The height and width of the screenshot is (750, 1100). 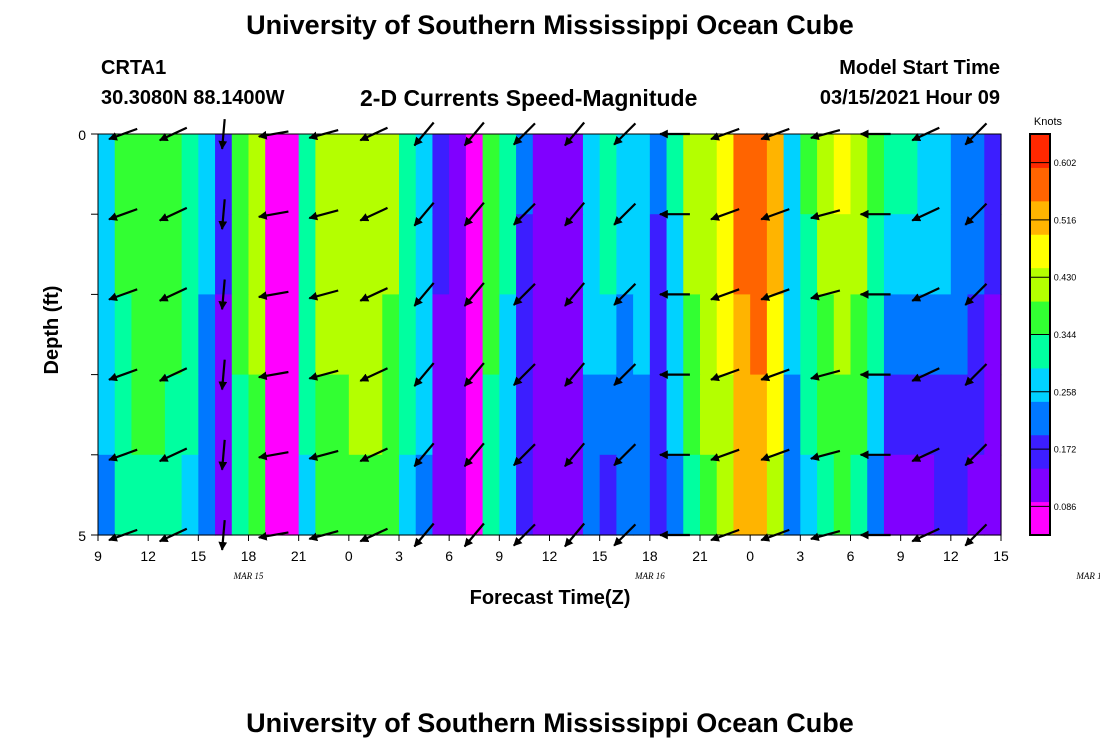 What do you see at coordinates (88, 335) in the screenshot?
I see `y-axis: 05` at bounding box center [88, 335].